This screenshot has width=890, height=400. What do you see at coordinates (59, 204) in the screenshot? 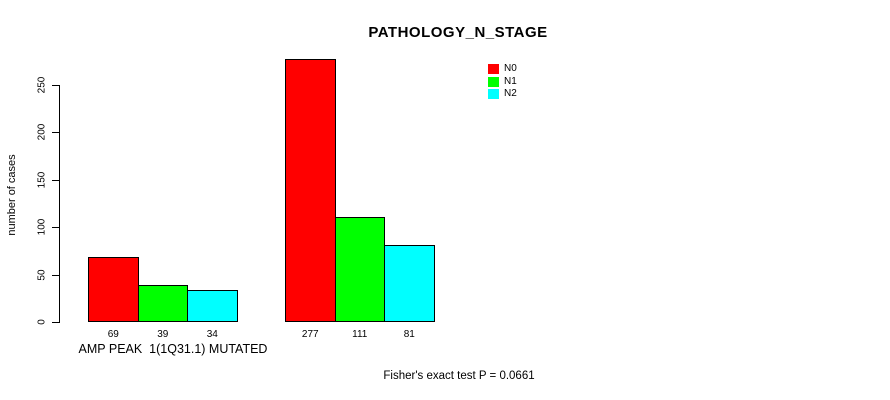
I see `y-axis-line` at bounding box center [59, 204].